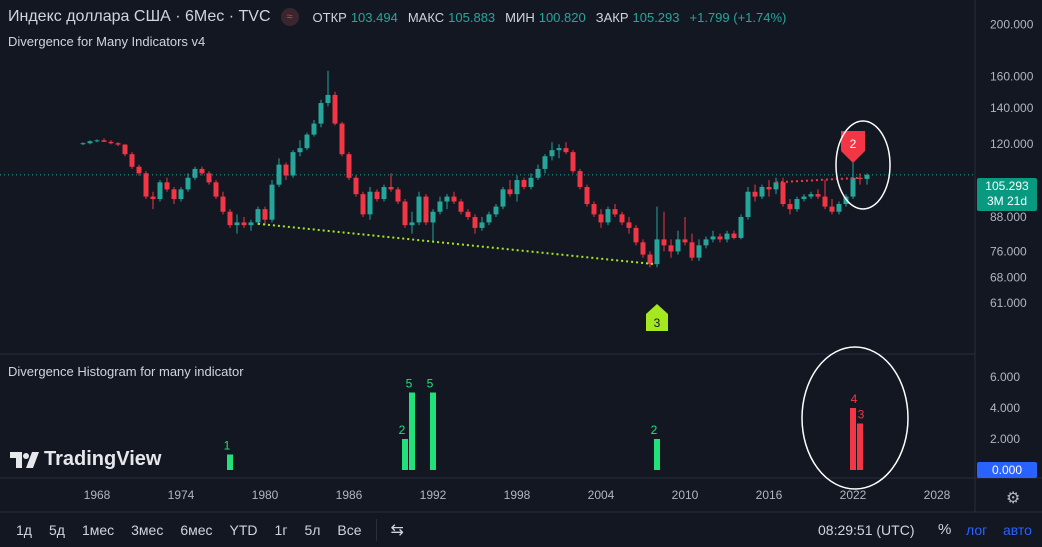 The height and width of the screenshot is (547, 1042). Describe the element at coordinates (612, 17) in the screenshot. I see `close-label: ЗАКР` at that location.